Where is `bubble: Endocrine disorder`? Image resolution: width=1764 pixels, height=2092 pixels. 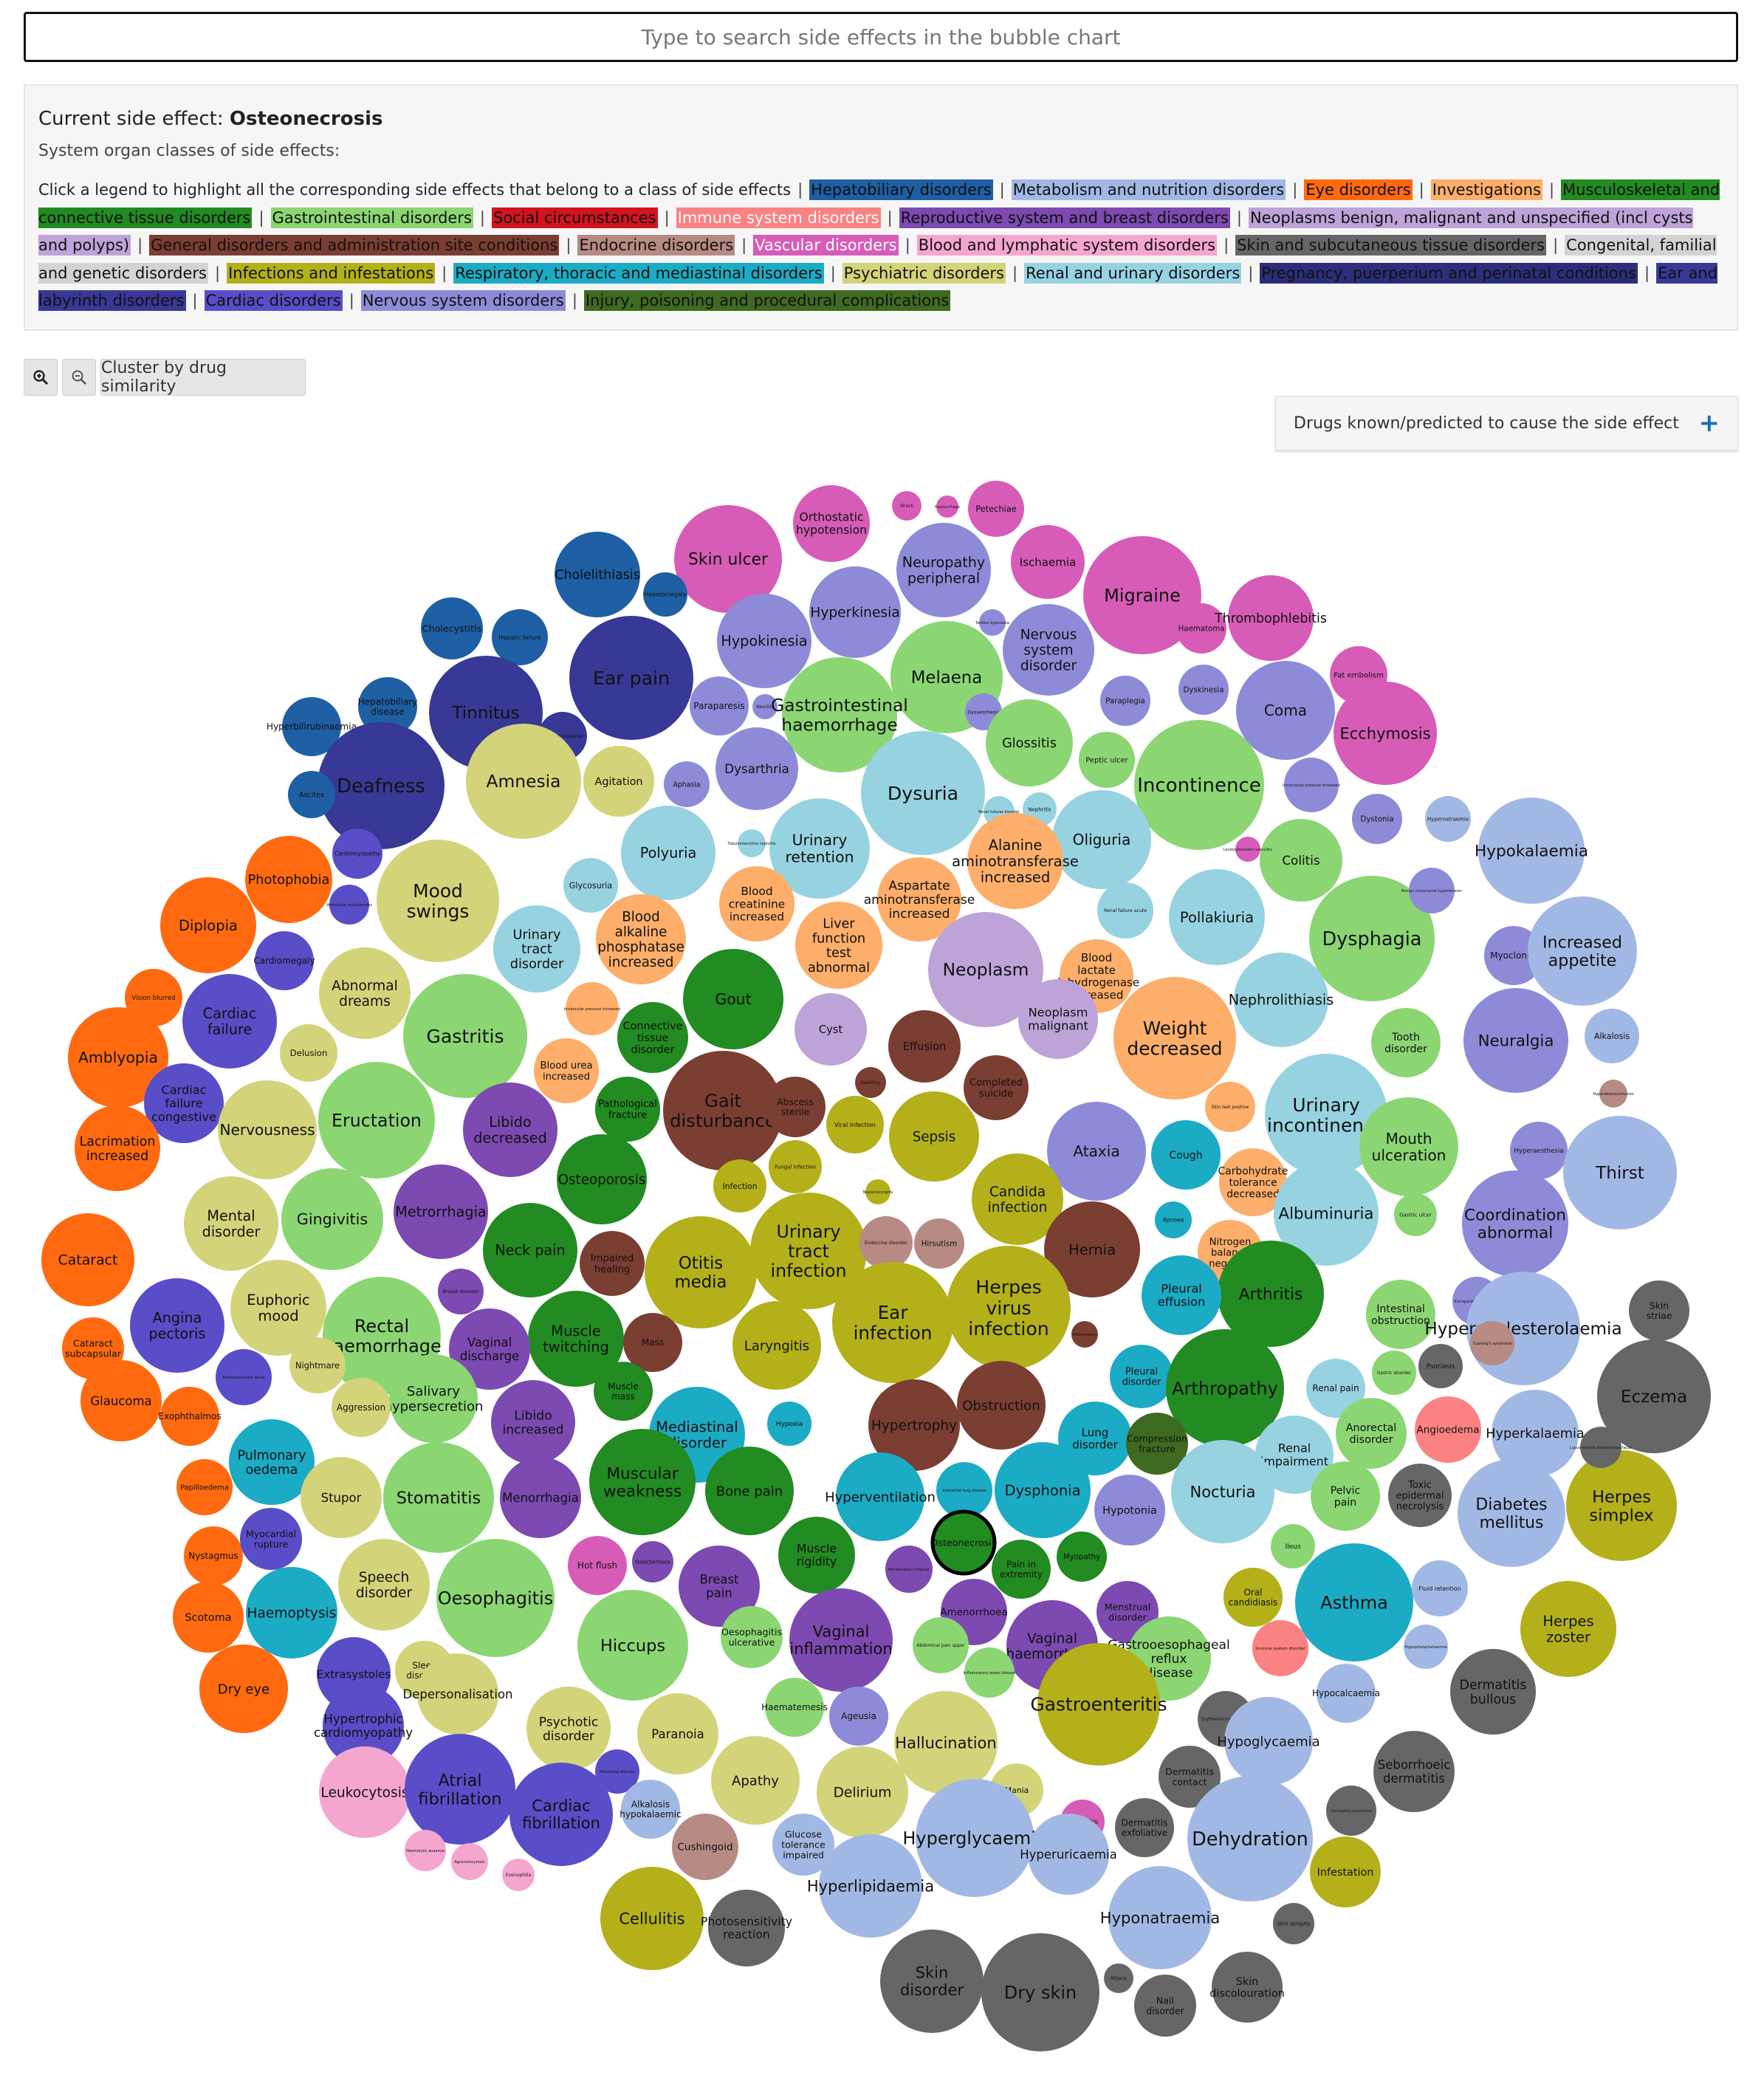 bubble: Endocrine disorder is located at coordinates (886, 1242).